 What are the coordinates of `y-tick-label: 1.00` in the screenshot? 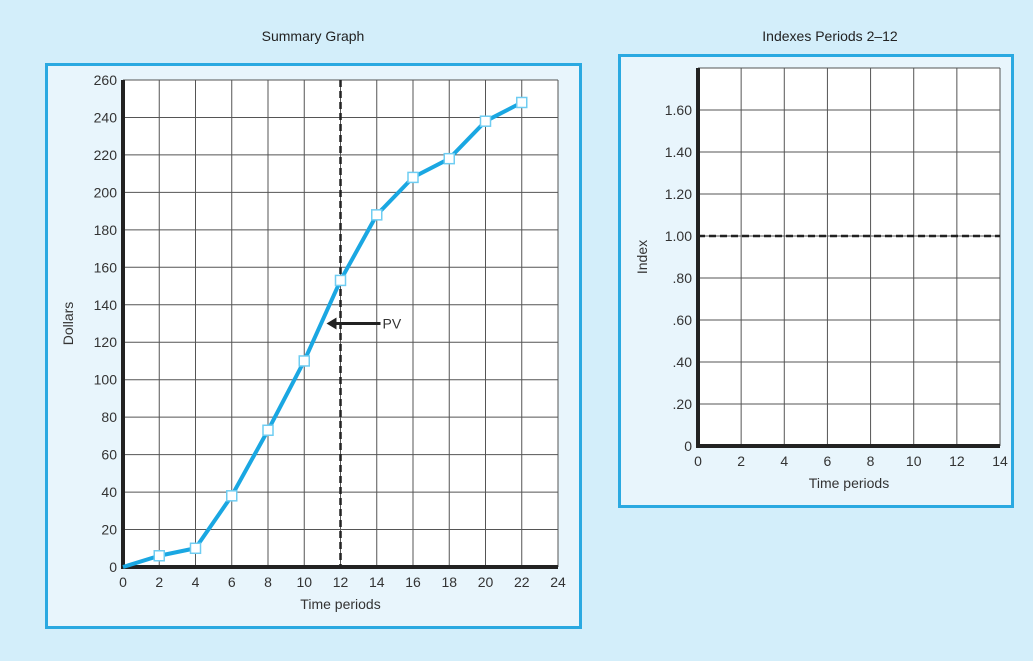 It's located at (678, 236).